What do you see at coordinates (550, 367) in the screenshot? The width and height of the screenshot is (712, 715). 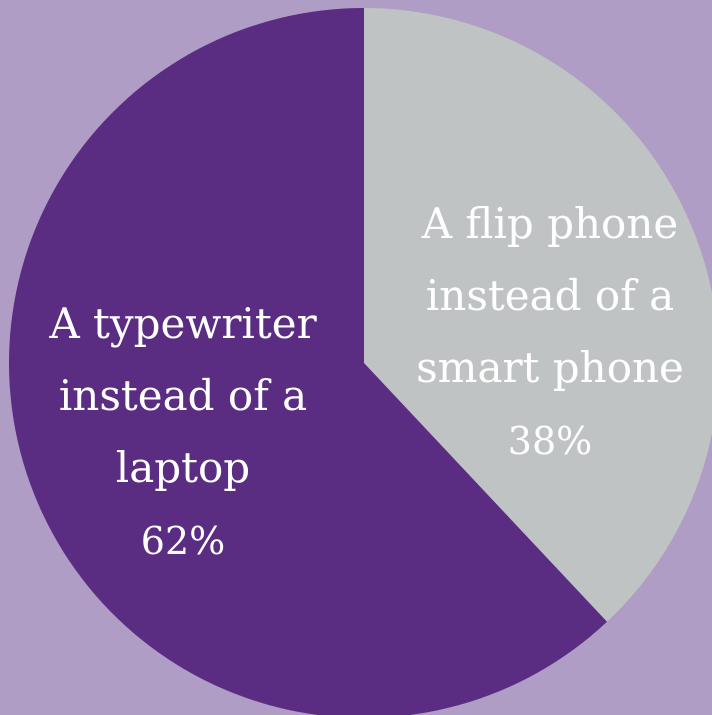 I see `slice-label-line: smart phone` at bounding box center [550, 367].